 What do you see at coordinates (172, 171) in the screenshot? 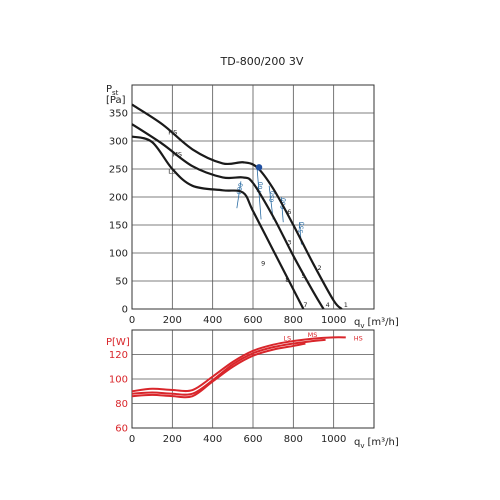
I see `pressure-curve-label: LS` at bounding box center [172, 171].